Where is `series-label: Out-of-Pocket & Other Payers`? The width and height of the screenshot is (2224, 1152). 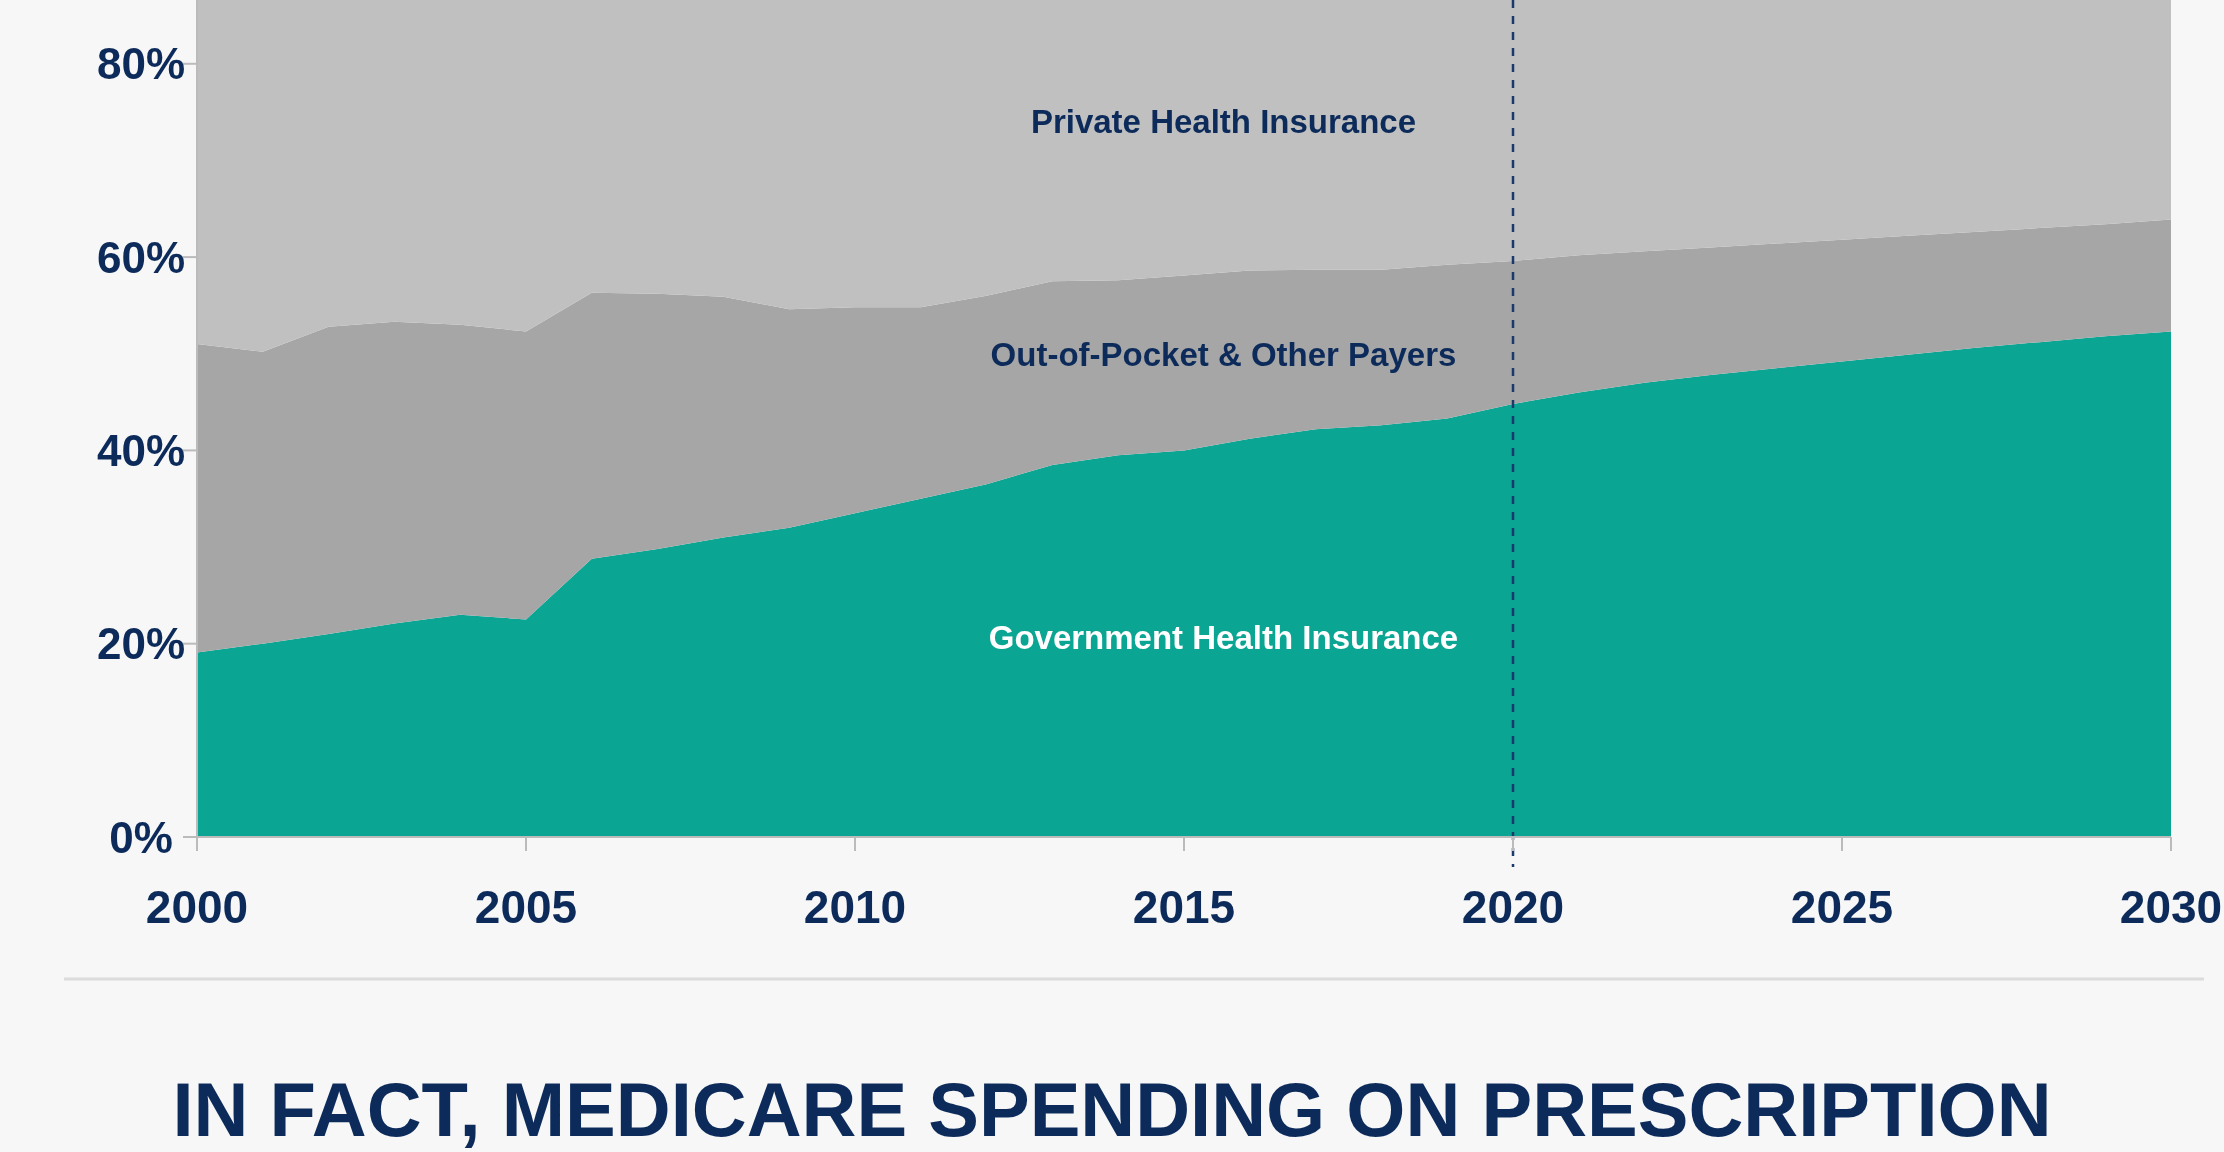
series-label: Out-of-Pocket & Other Payers is located at coordinates (1223, 355).